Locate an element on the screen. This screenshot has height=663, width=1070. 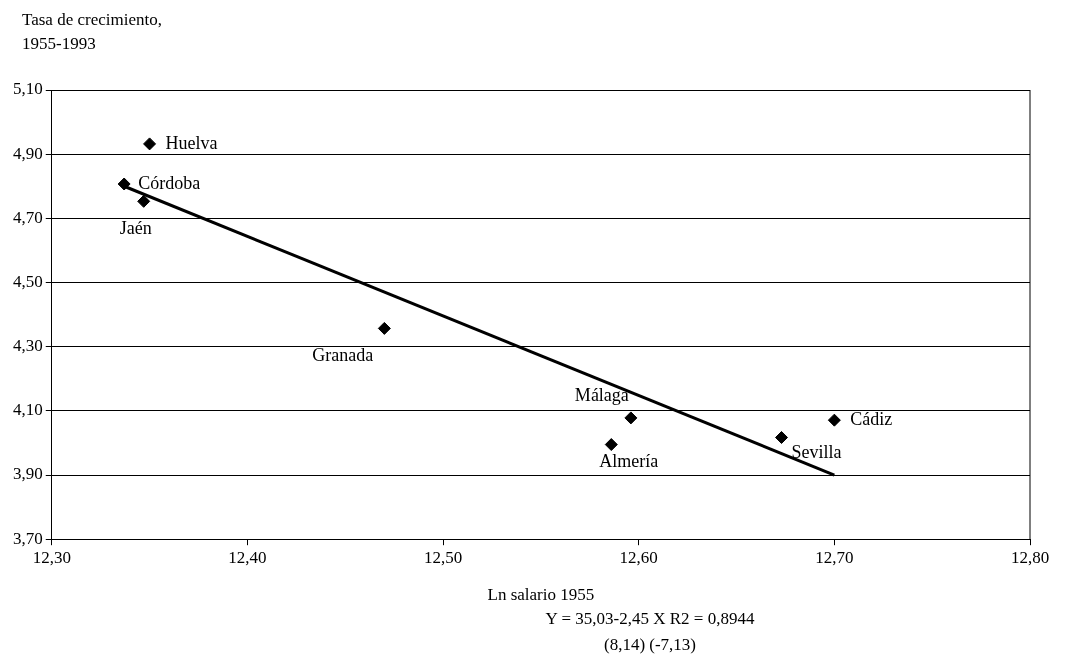
annotation: Jaén is located at coordinates (135, 228).